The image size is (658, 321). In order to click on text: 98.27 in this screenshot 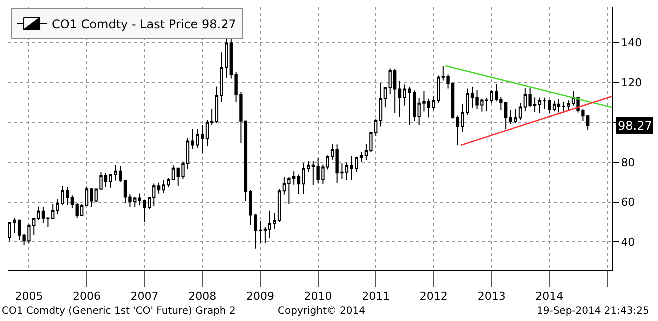, I will do `click(635, 126)`.